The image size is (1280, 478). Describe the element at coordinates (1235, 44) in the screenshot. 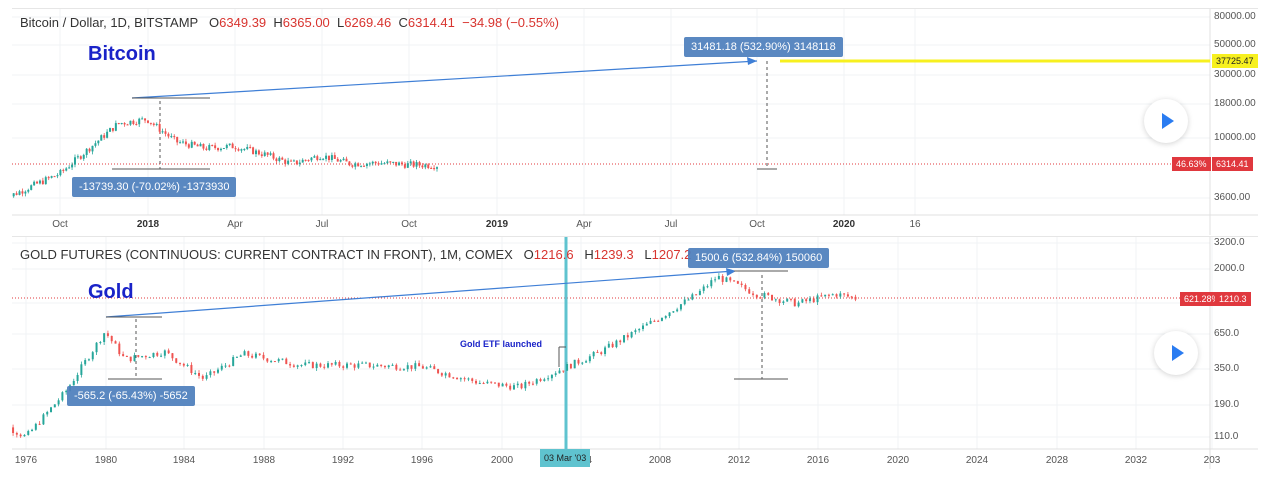

I see `bitcoin-y-tick: 50000.00` at that location.